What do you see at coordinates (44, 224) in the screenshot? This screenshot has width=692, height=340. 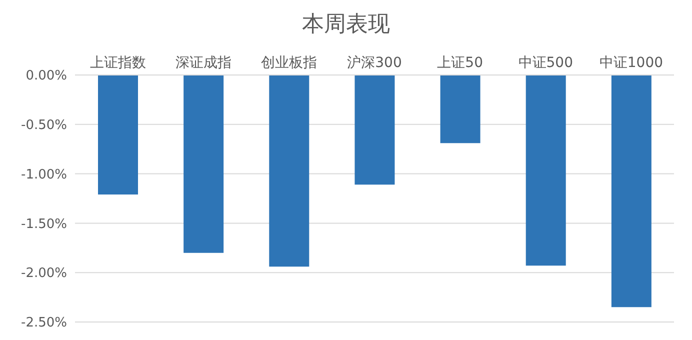 I see `y-tick-label: -1.50%` at bounding box center [44, 224].